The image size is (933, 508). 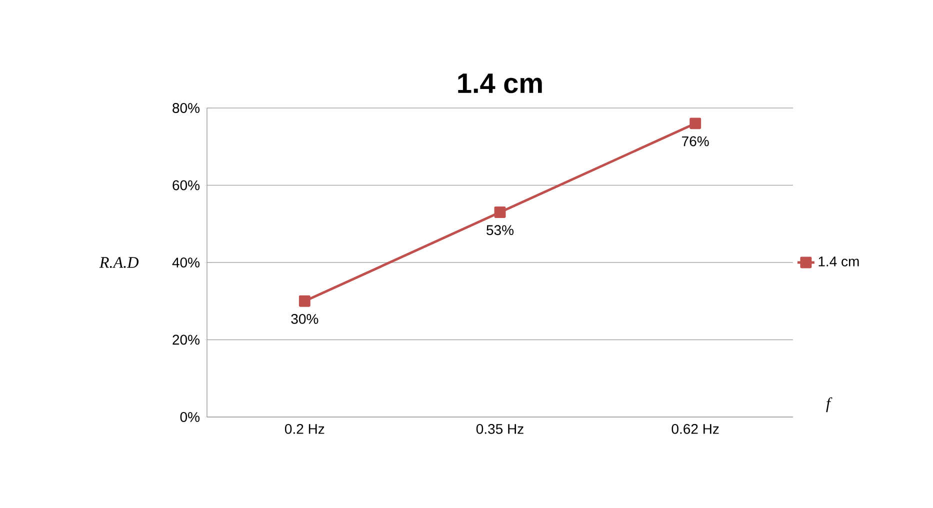 I want to click on data-label: 76%, so click(x=695, y=141).